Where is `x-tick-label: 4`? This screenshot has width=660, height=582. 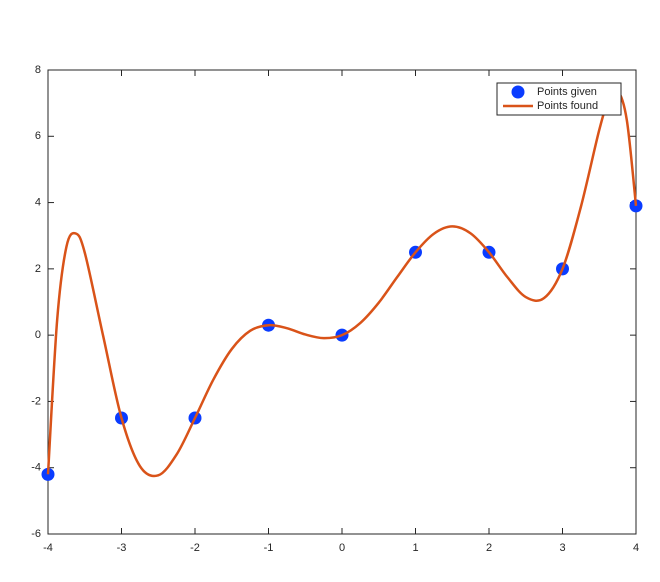
x-tick-label: 4 is located at coordinates (636, 548).